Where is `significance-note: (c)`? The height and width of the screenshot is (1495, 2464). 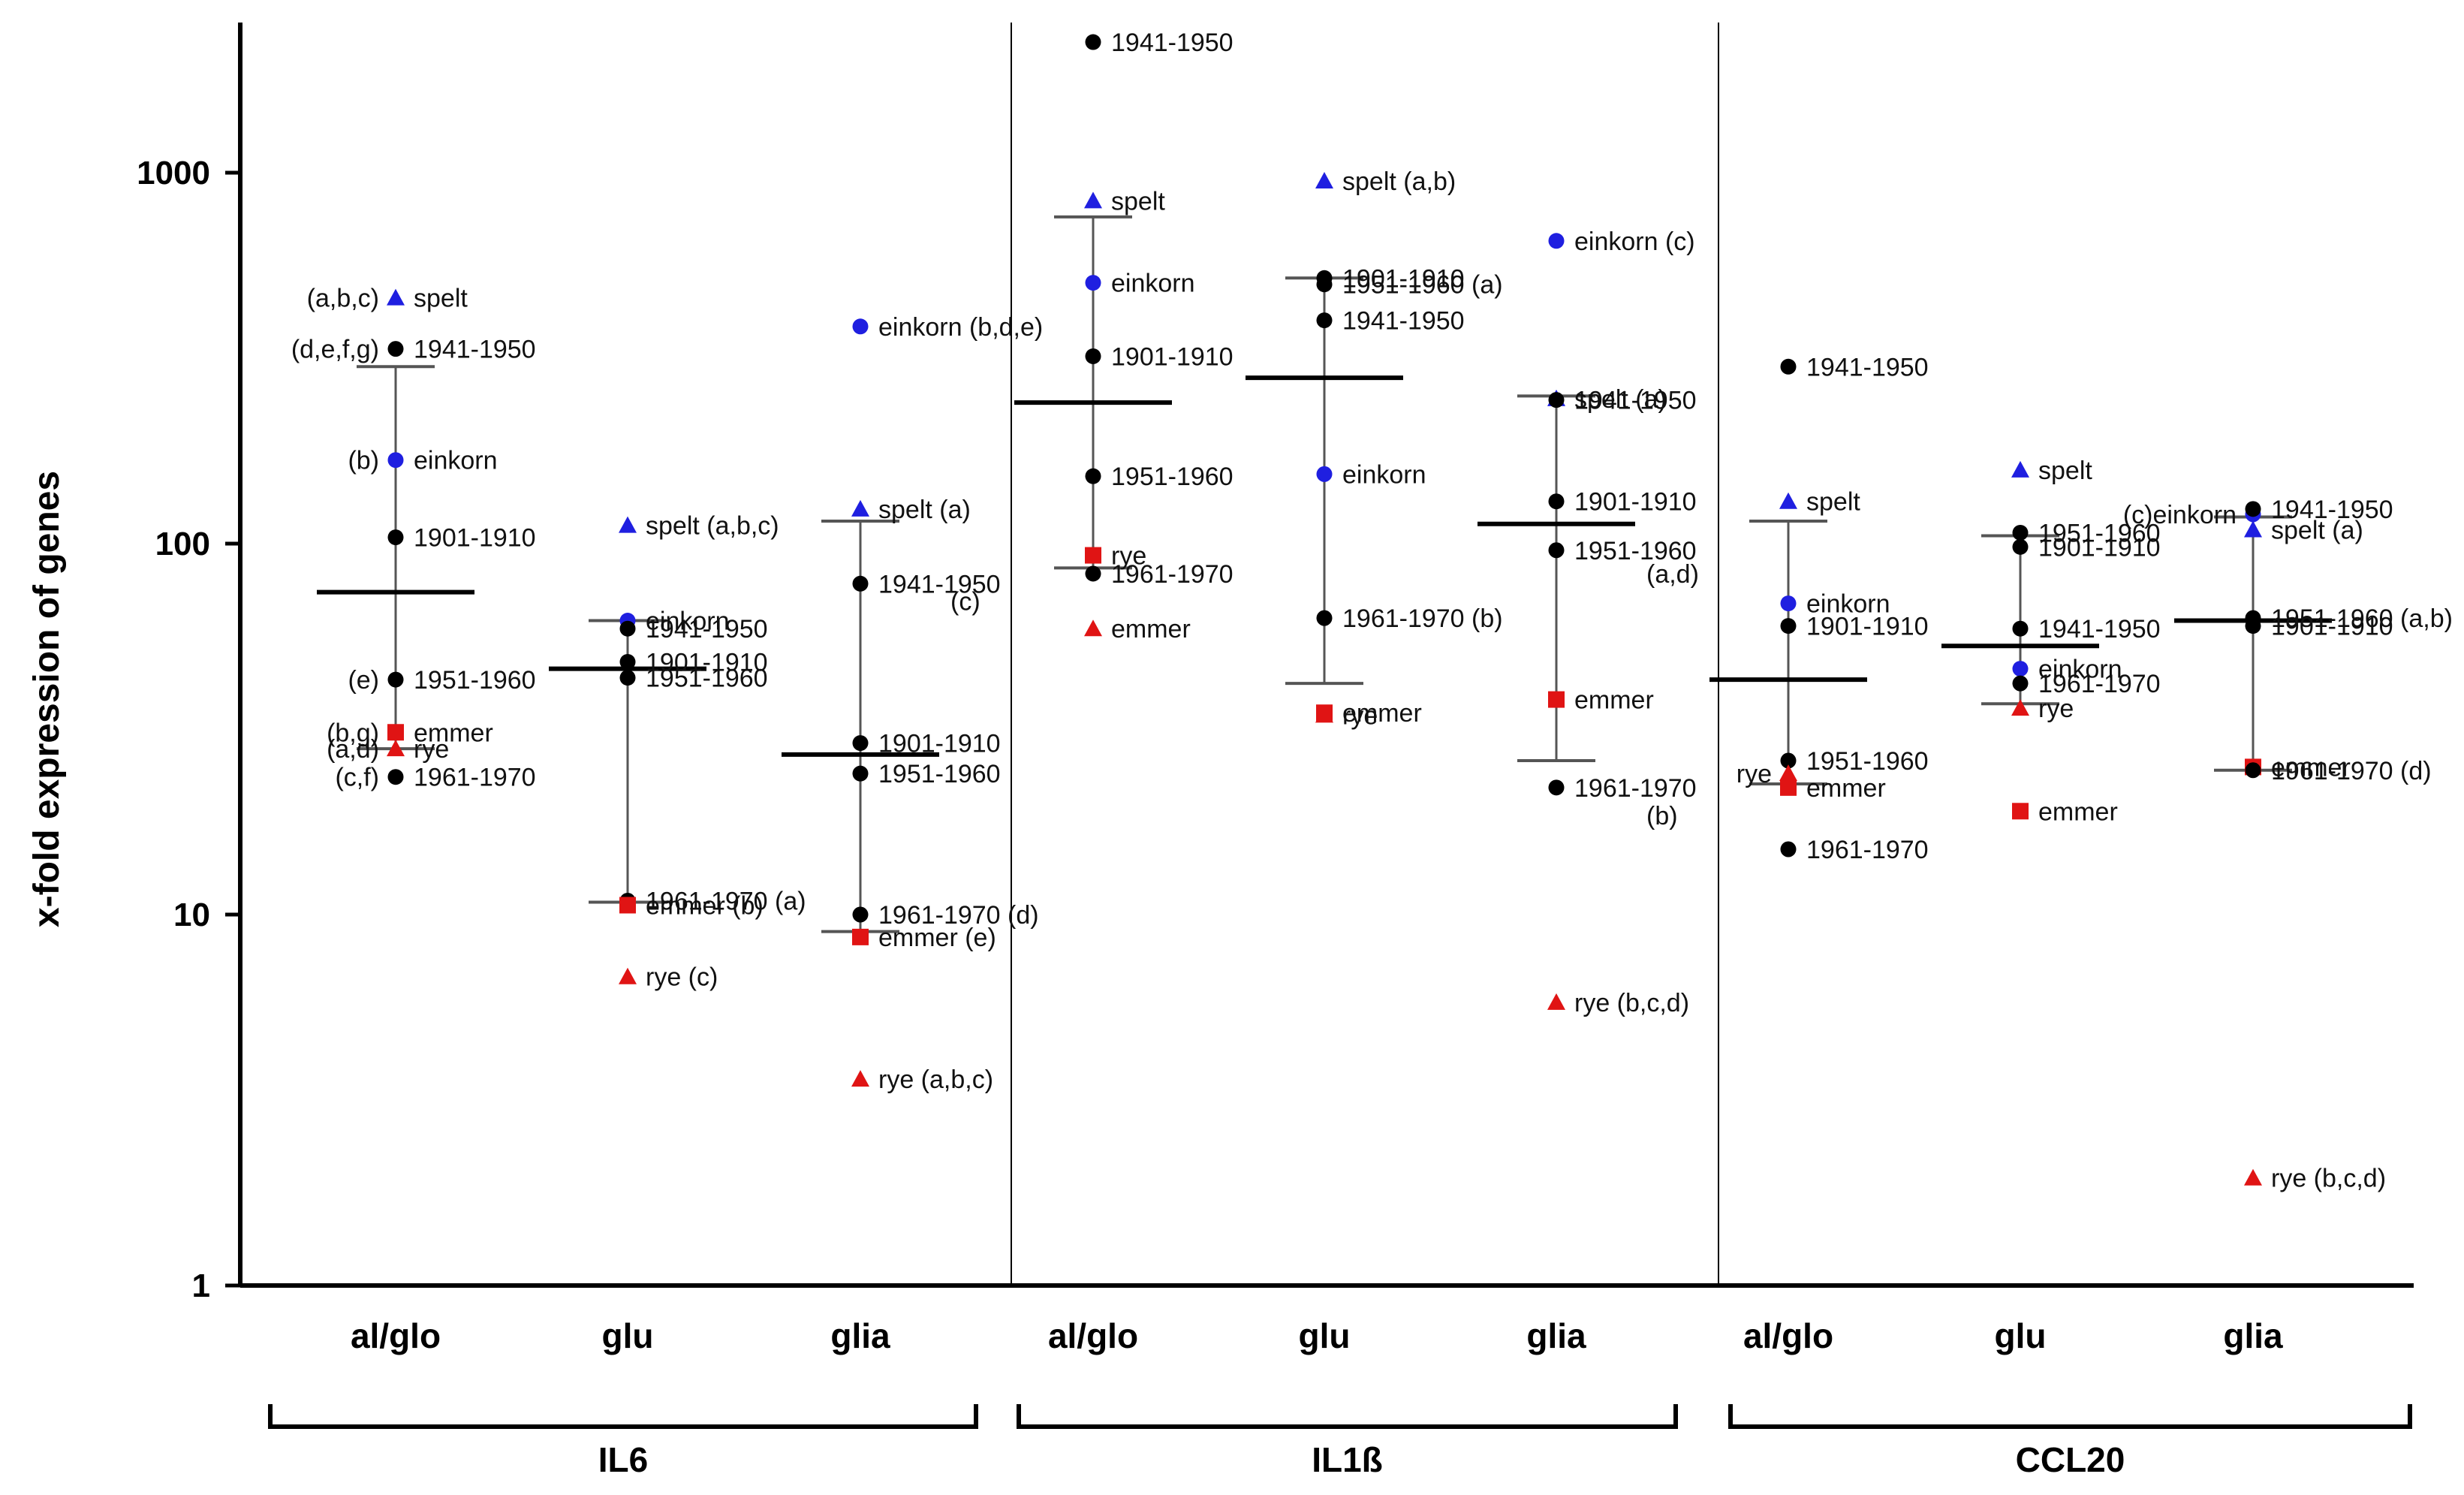
significance-note: (c) is located at coordinates (965, 602).